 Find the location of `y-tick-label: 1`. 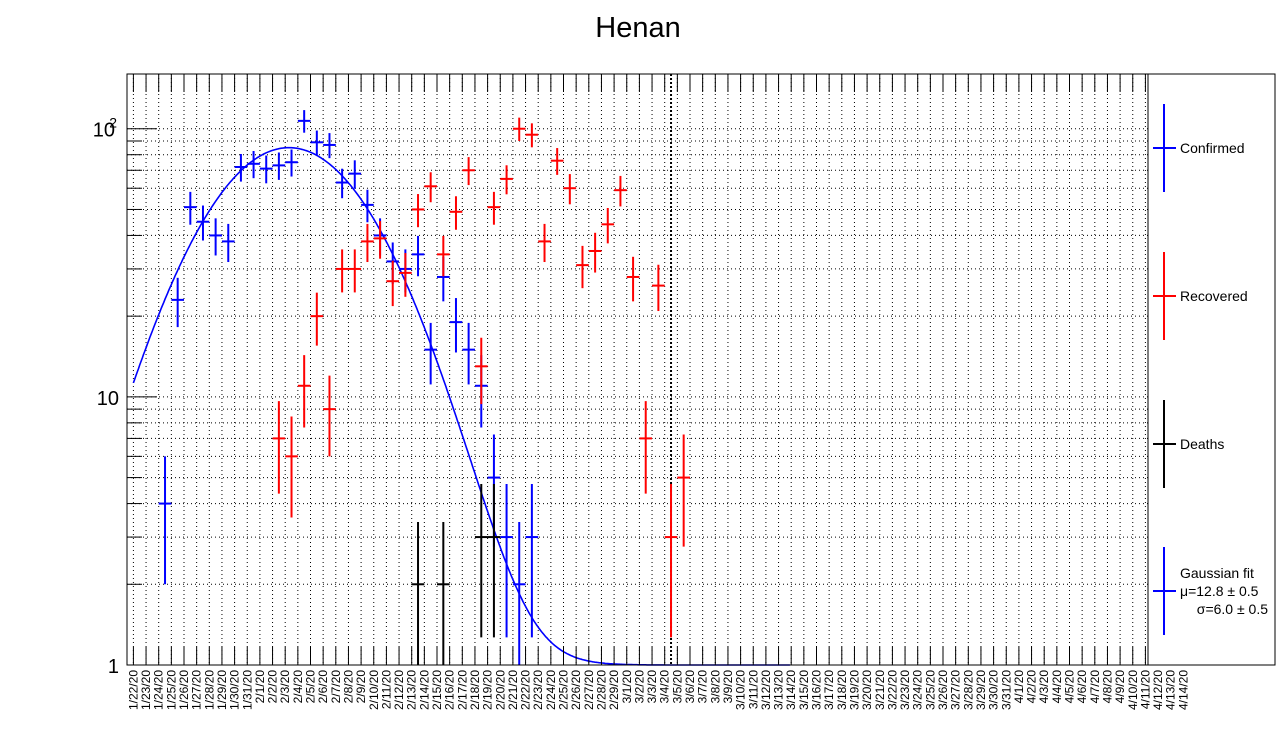

y-tick-label: 1 is located at coordinates (113, 667).